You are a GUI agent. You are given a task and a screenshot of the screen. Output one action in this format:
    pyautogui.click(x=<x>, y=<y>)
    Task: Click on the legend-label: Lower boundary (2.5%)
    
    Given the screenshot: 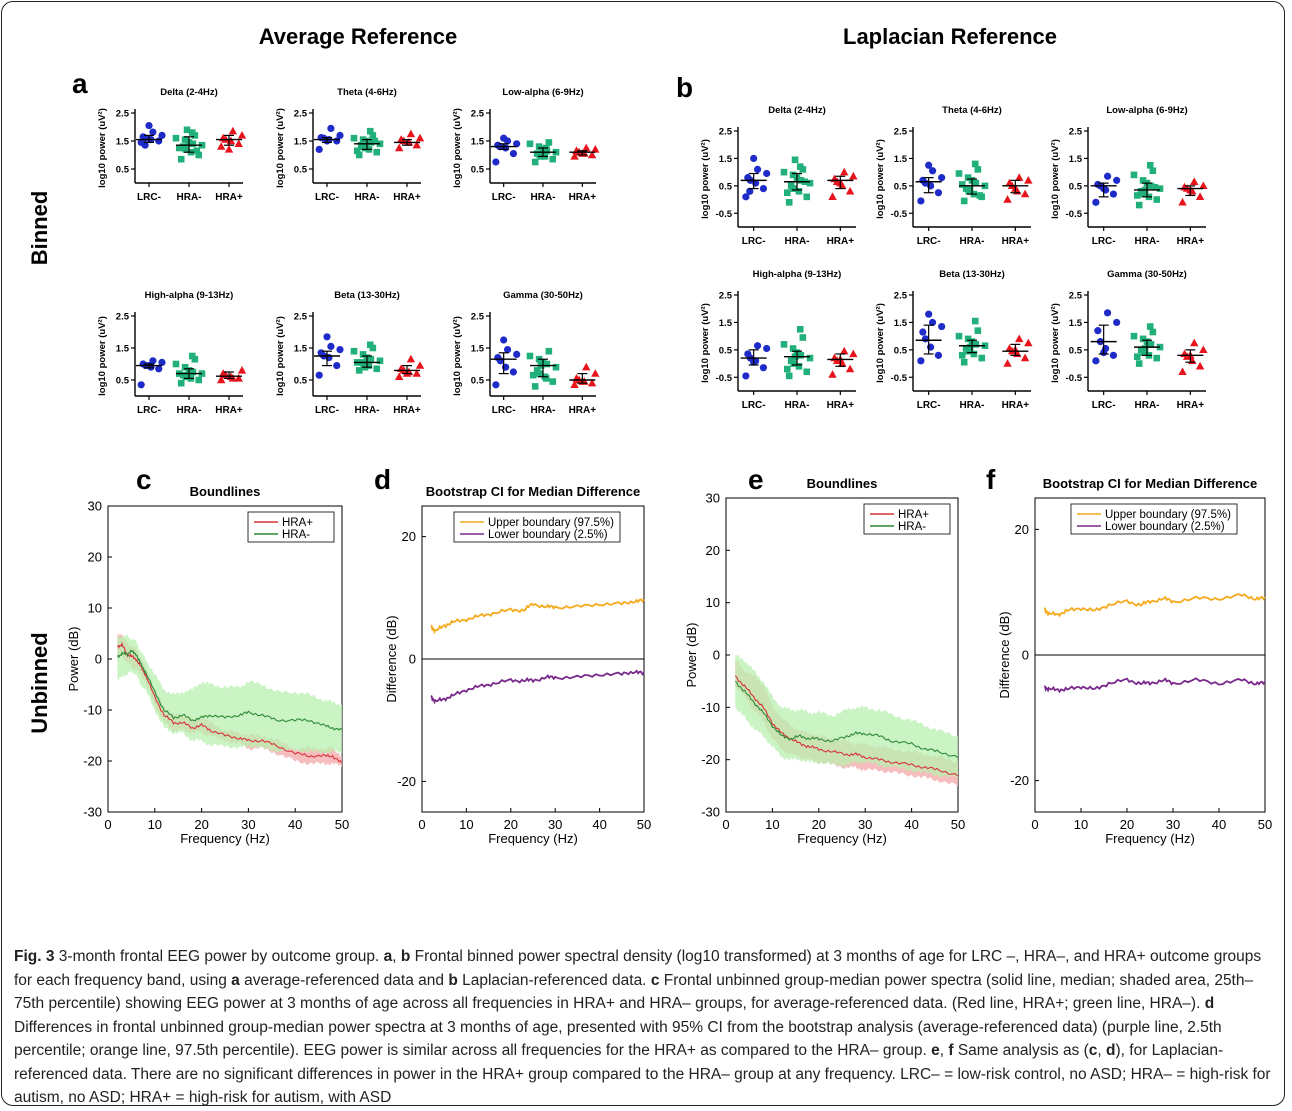 What is the action you would take?
    pyautogui.click(x=1165, y=527)
    